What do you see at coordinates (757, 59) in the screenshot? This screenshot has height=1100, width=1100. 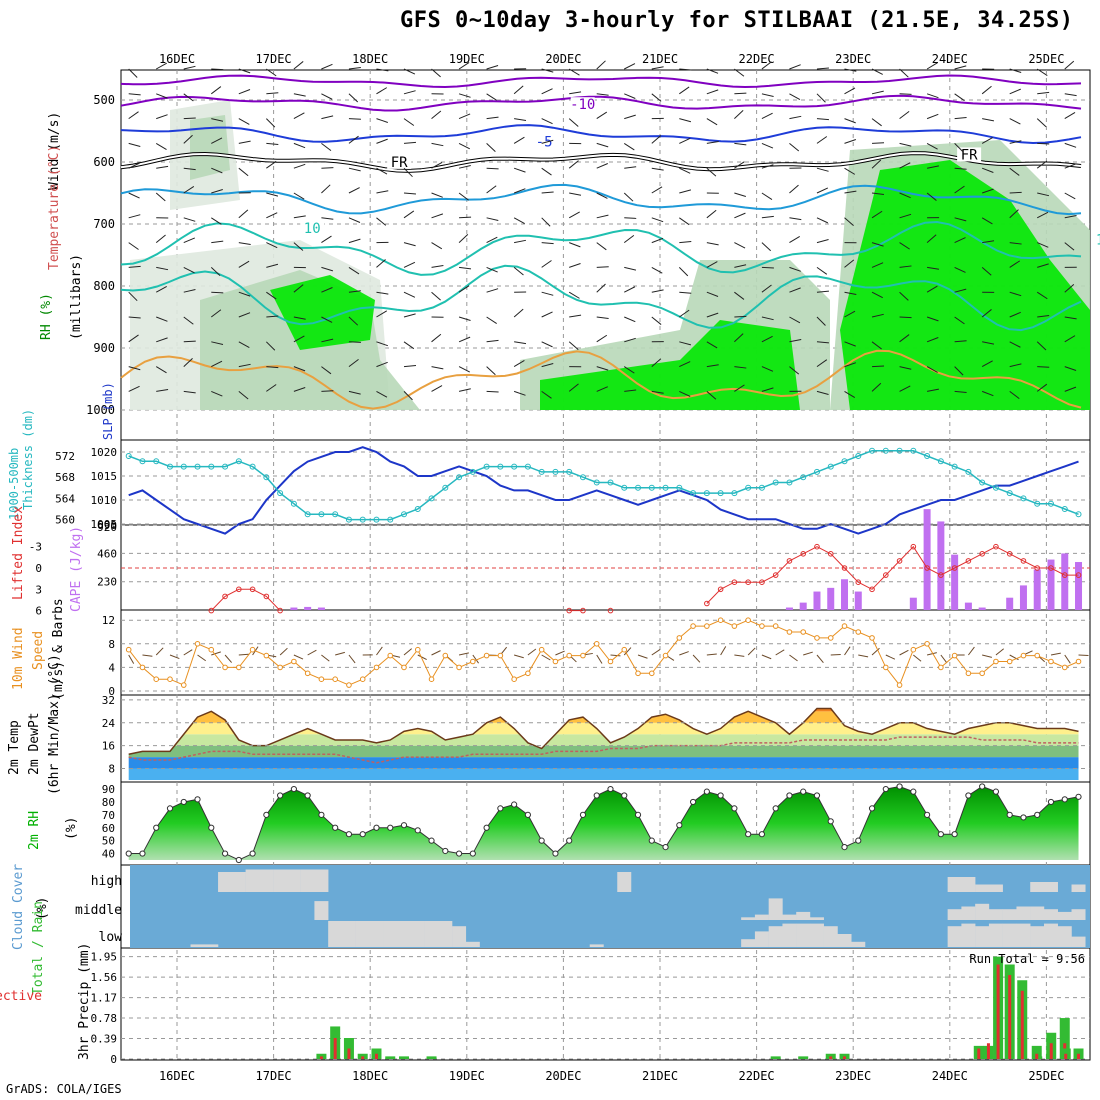 I see `top-day-label: 22DEC` at bounding box center [757, 59].